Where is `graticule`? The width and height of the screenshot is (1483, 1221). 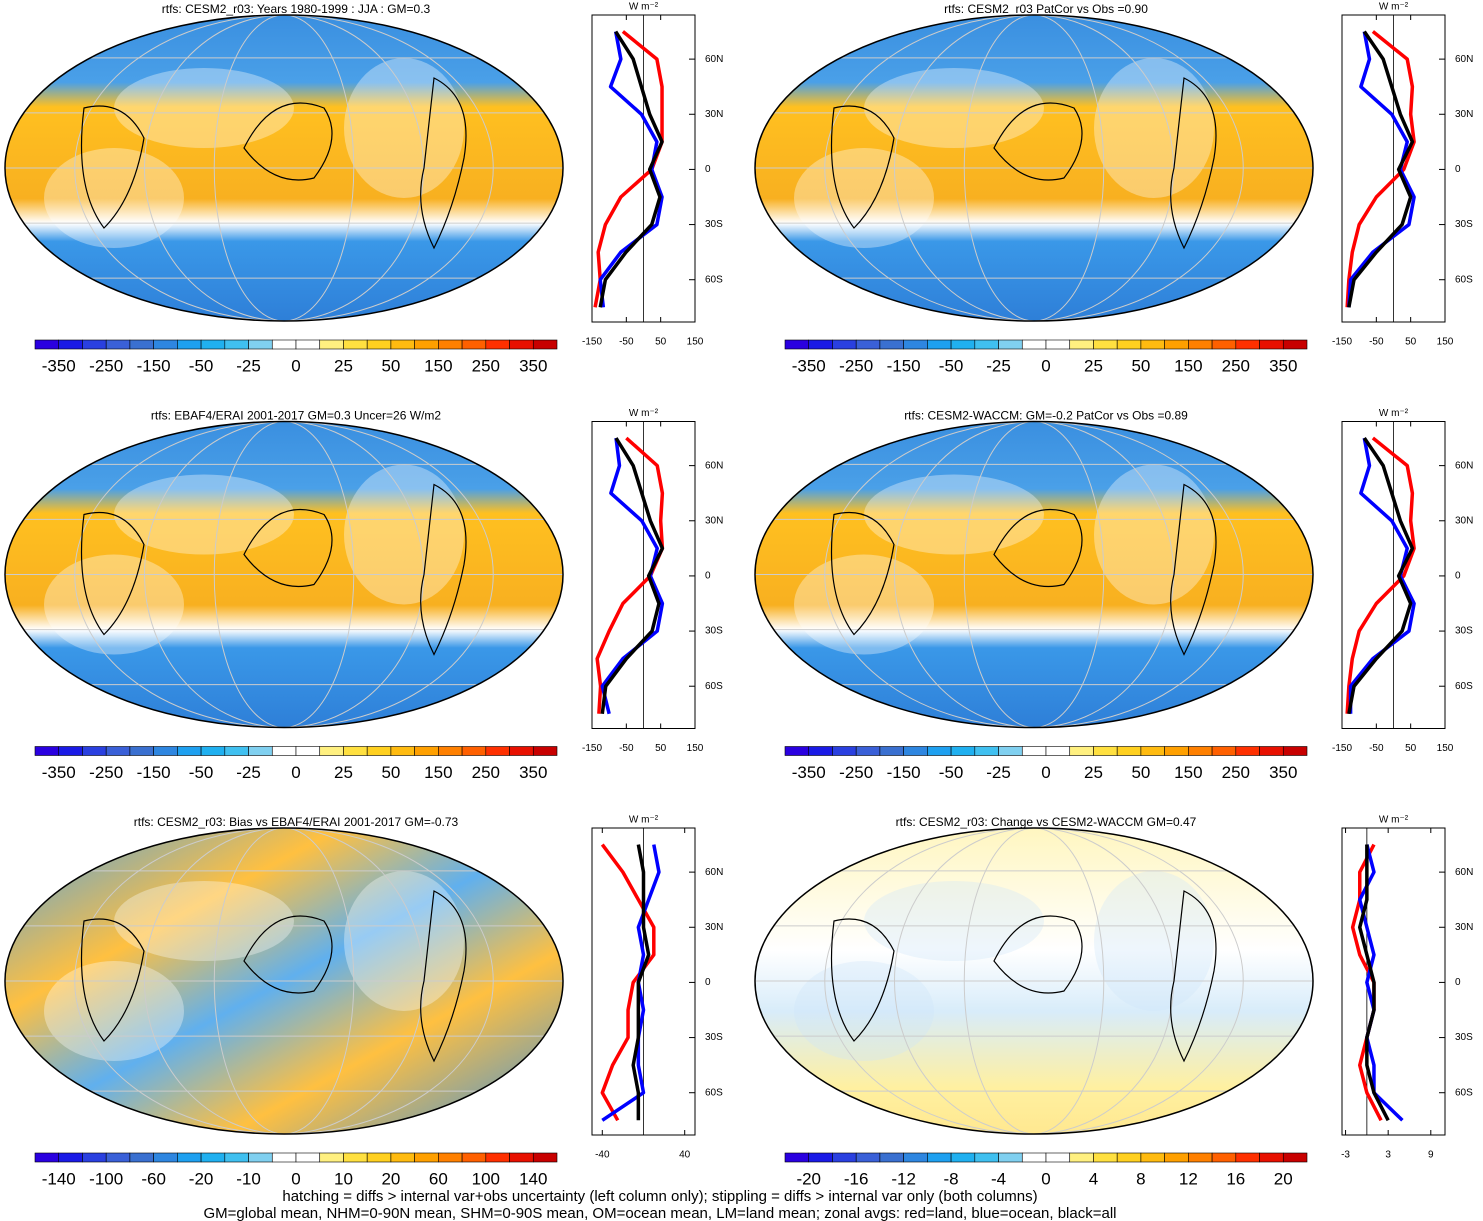
graticule is located at coordinates (1034, 981).